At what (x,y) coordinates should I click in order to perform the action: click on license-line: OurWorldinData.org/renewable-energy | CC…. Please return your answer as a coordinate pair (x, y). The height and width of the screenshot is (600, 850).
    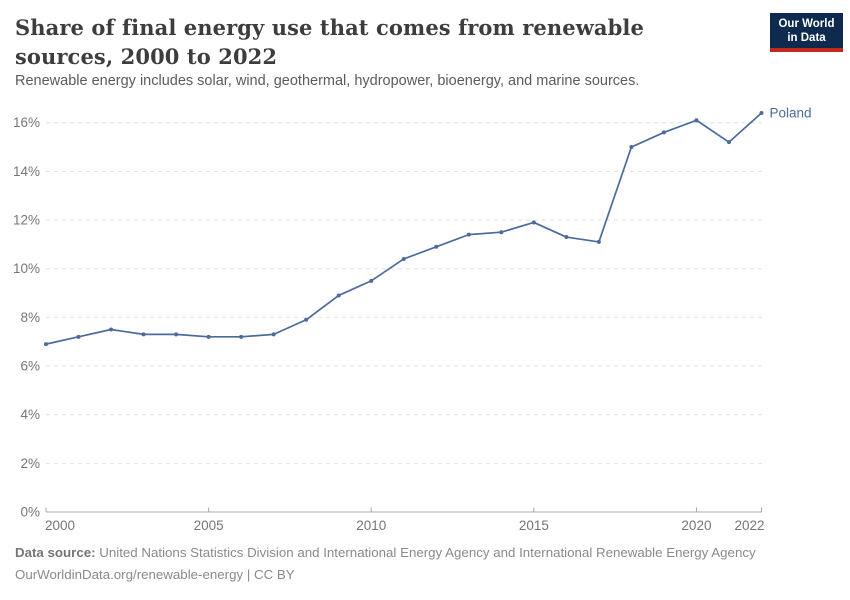
    Looking at the image, I should click on (155, 574).